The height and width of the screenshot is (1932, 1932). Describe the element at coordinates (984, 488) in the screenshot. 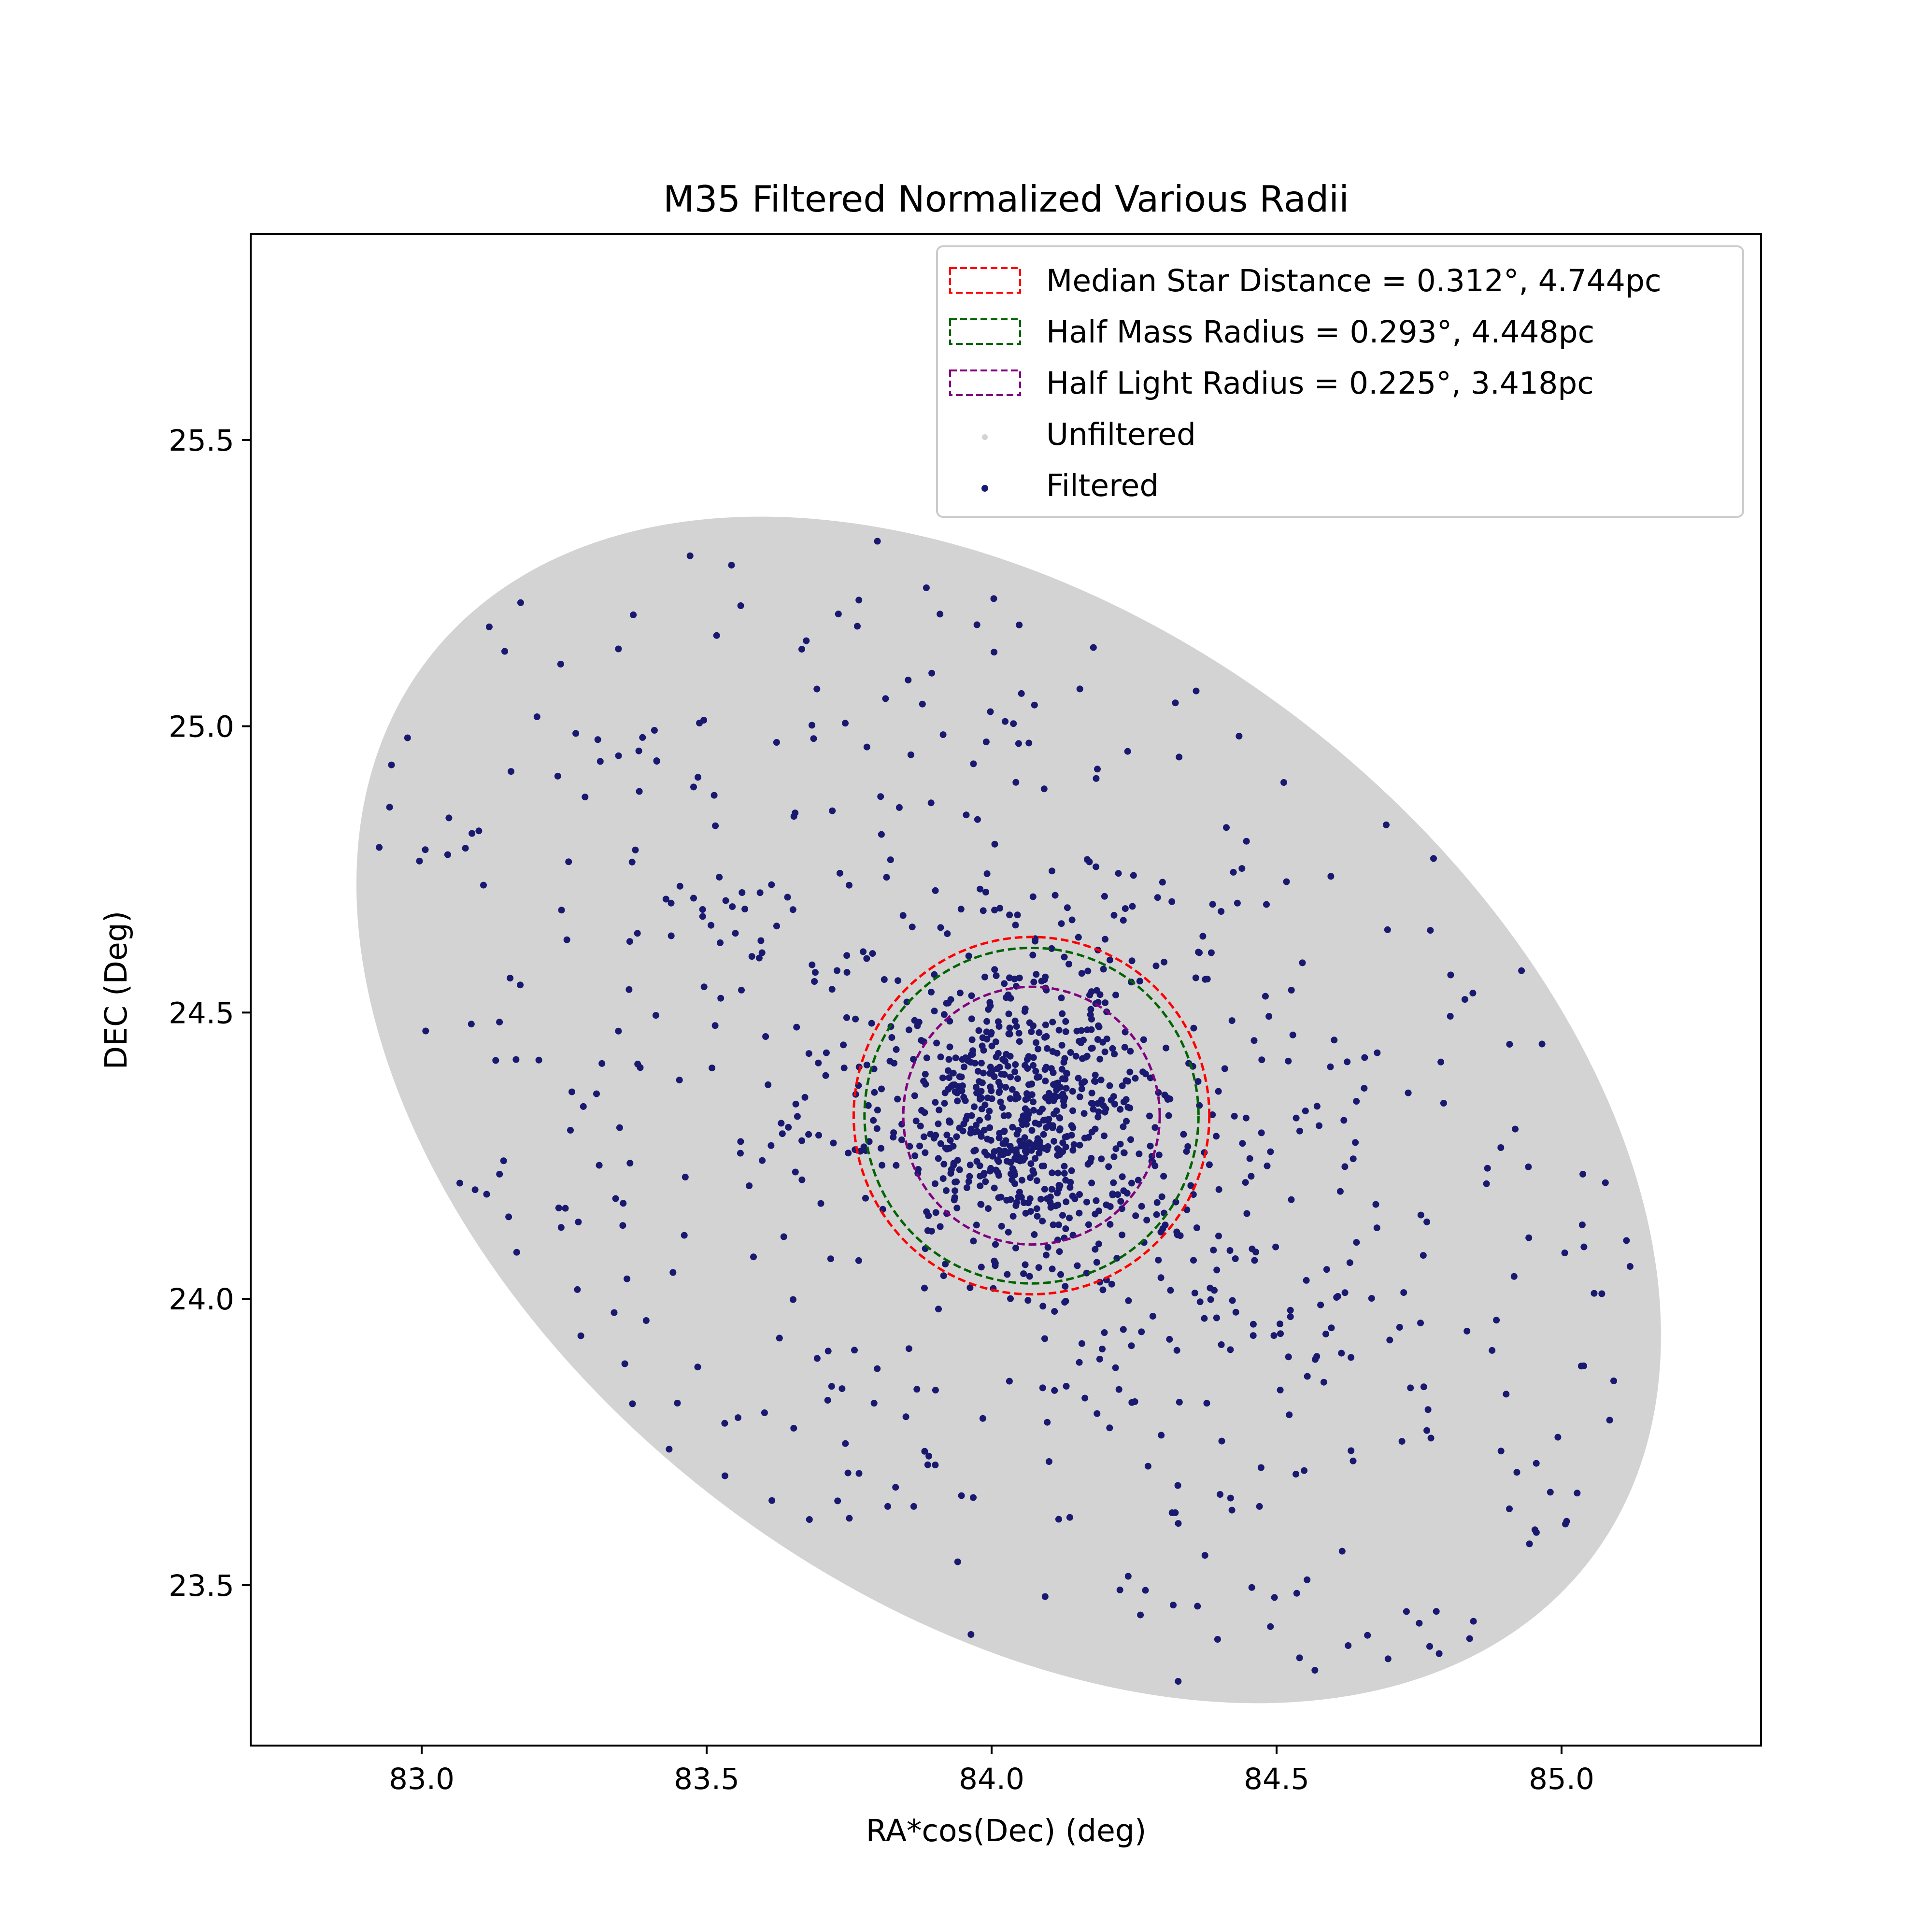

I see `legend-marker-filtered` at that location.